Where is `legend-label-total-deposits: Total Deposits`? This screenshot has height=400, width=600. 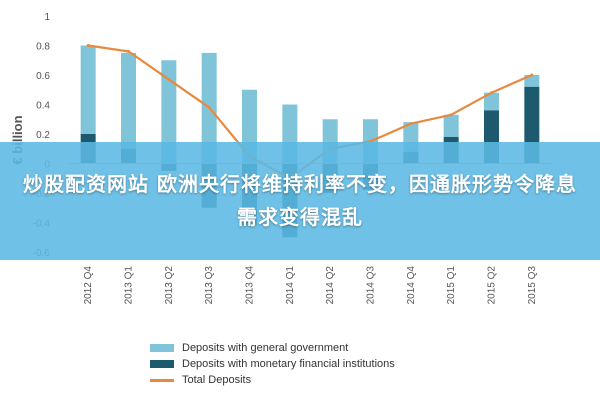
legend-label-total-deposits: Total Deposits is located at coordinates (217, 380).